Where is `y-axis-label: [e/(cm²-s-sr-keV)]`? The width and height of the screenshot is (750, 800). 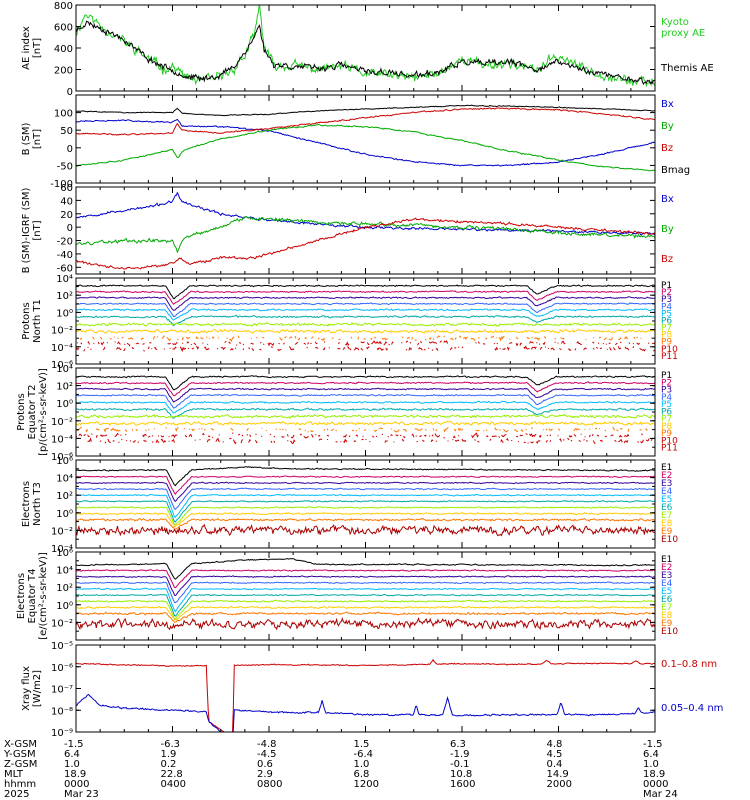 y-axis-label: [e/(cm²-s-sr-keV)] is located at coordinates (43, 596).